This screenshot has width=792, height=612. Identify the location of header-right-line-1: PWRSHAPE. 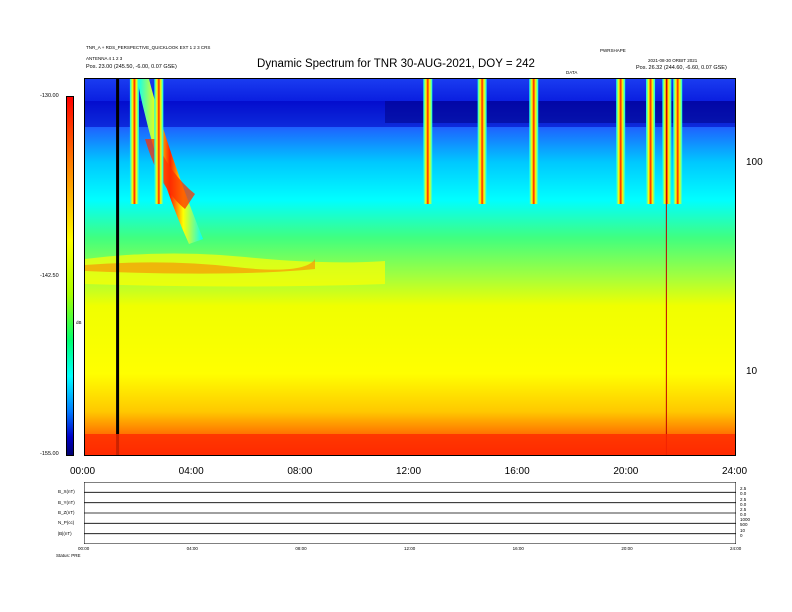
(613, 50).